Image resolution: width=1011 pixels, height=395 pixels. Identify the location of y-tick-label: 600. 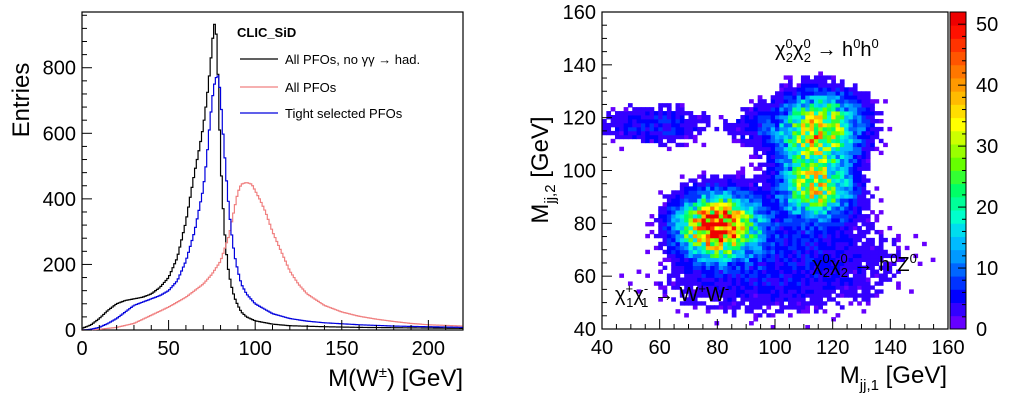
(59, 134).